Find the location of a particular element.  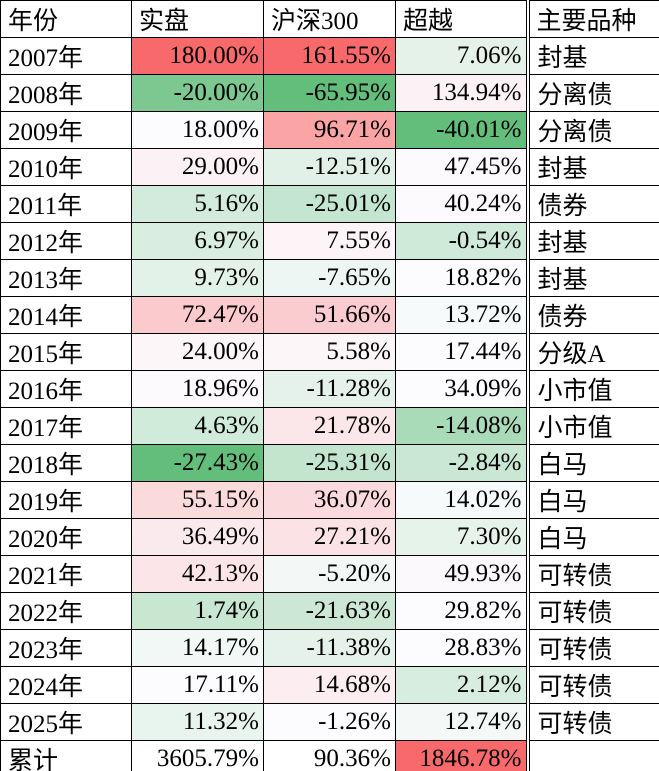

hs300-cell: -12.51% is located at coordinates (329, 167).